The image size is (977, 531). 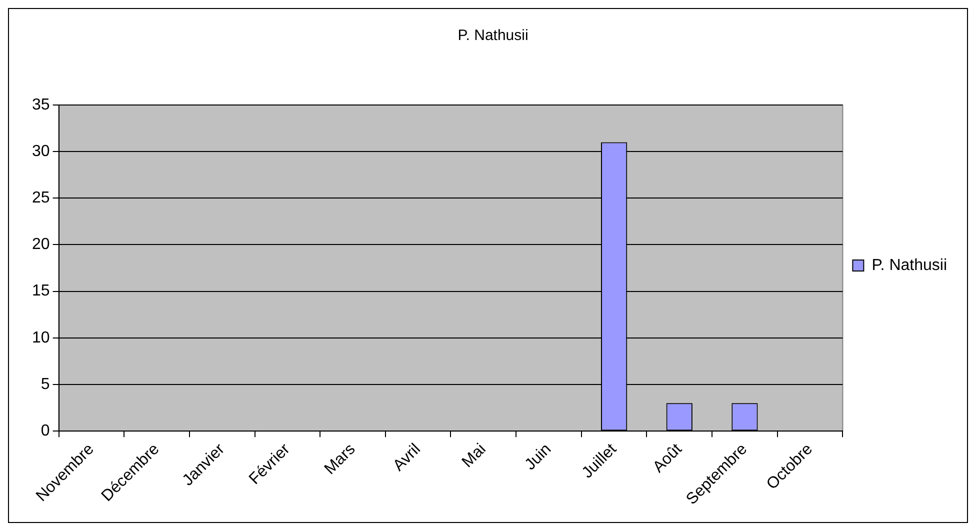 I want to click on x-tick-label: Mai, so click(x=474, y=456).